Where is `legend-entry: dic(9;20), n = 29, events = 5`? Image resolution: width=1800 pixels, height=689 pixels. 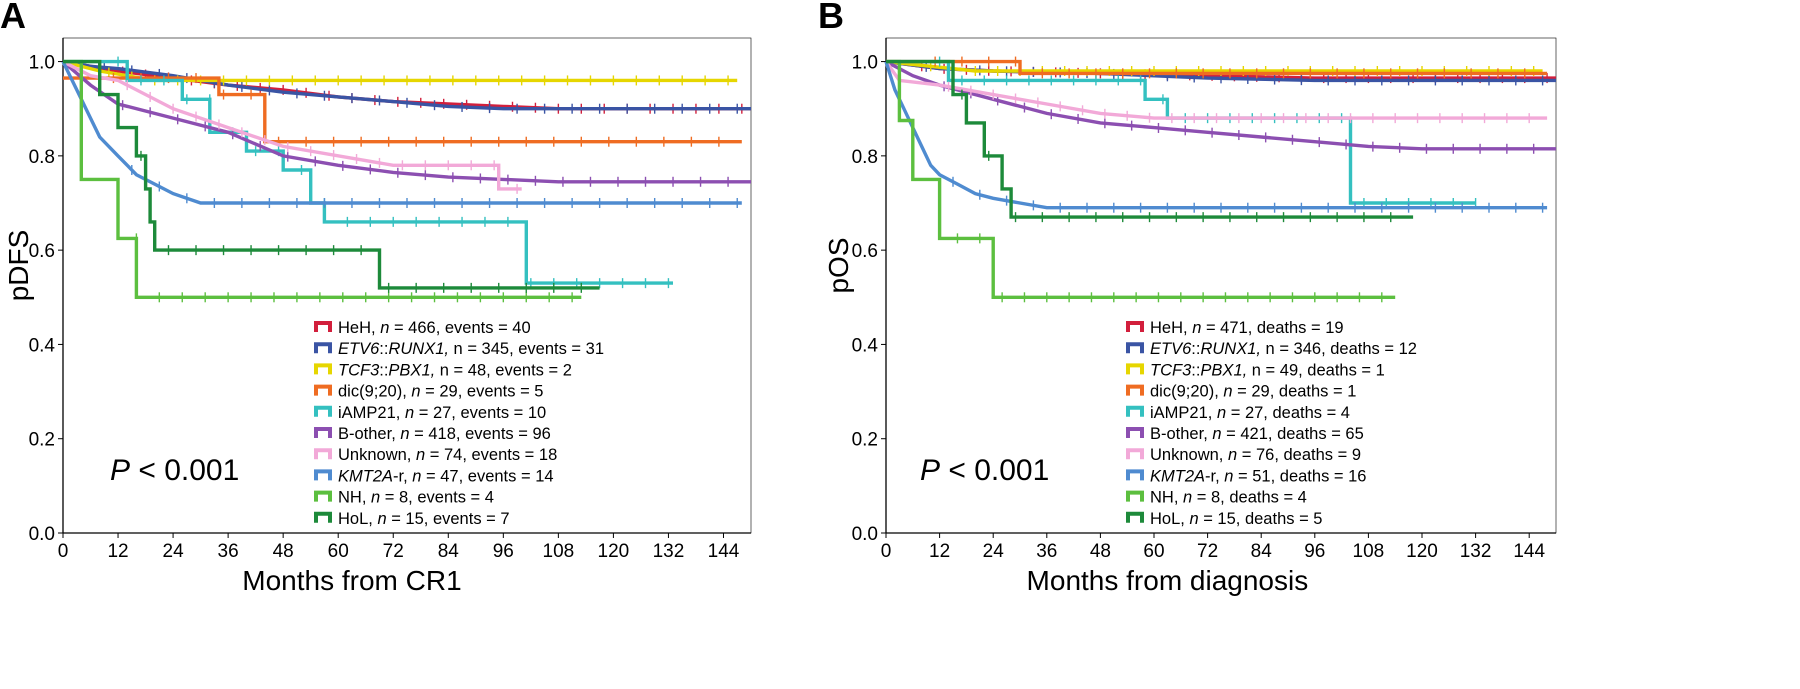 legend-entry: dic(9;20), n = 29, events = 5 is located at coordinates (440, 392).